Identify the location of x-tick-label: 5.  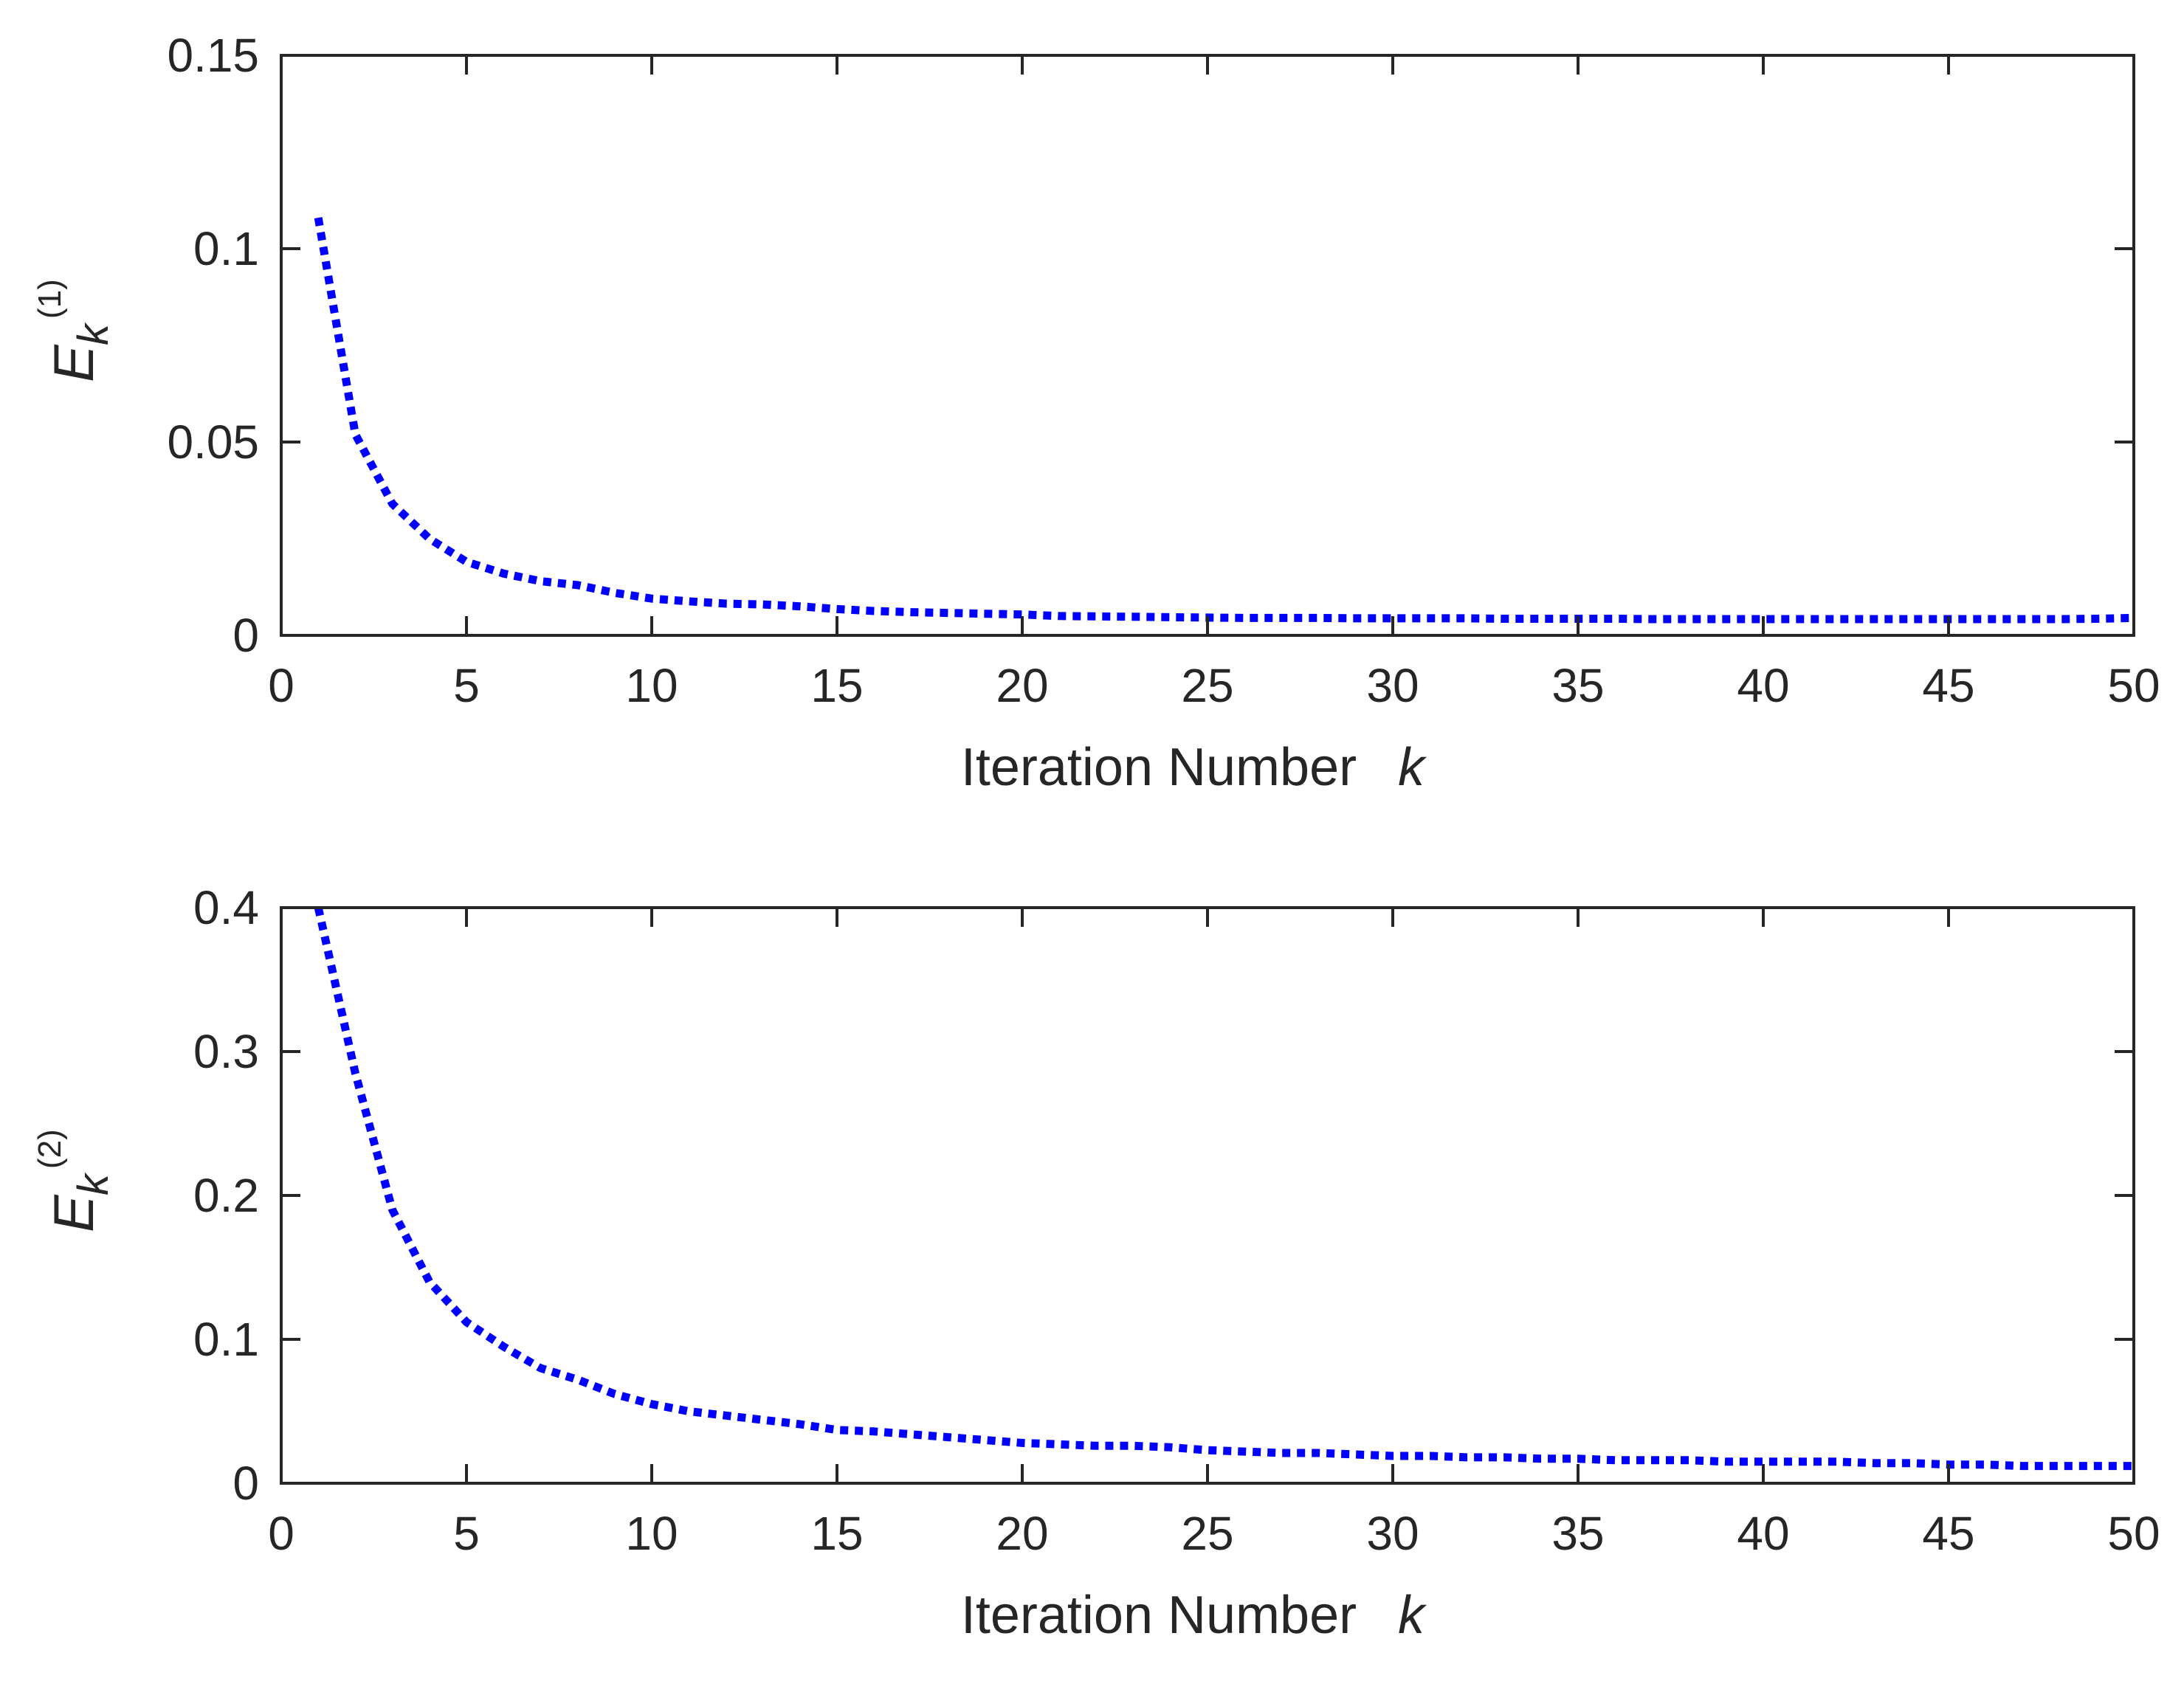
(466, 1533).